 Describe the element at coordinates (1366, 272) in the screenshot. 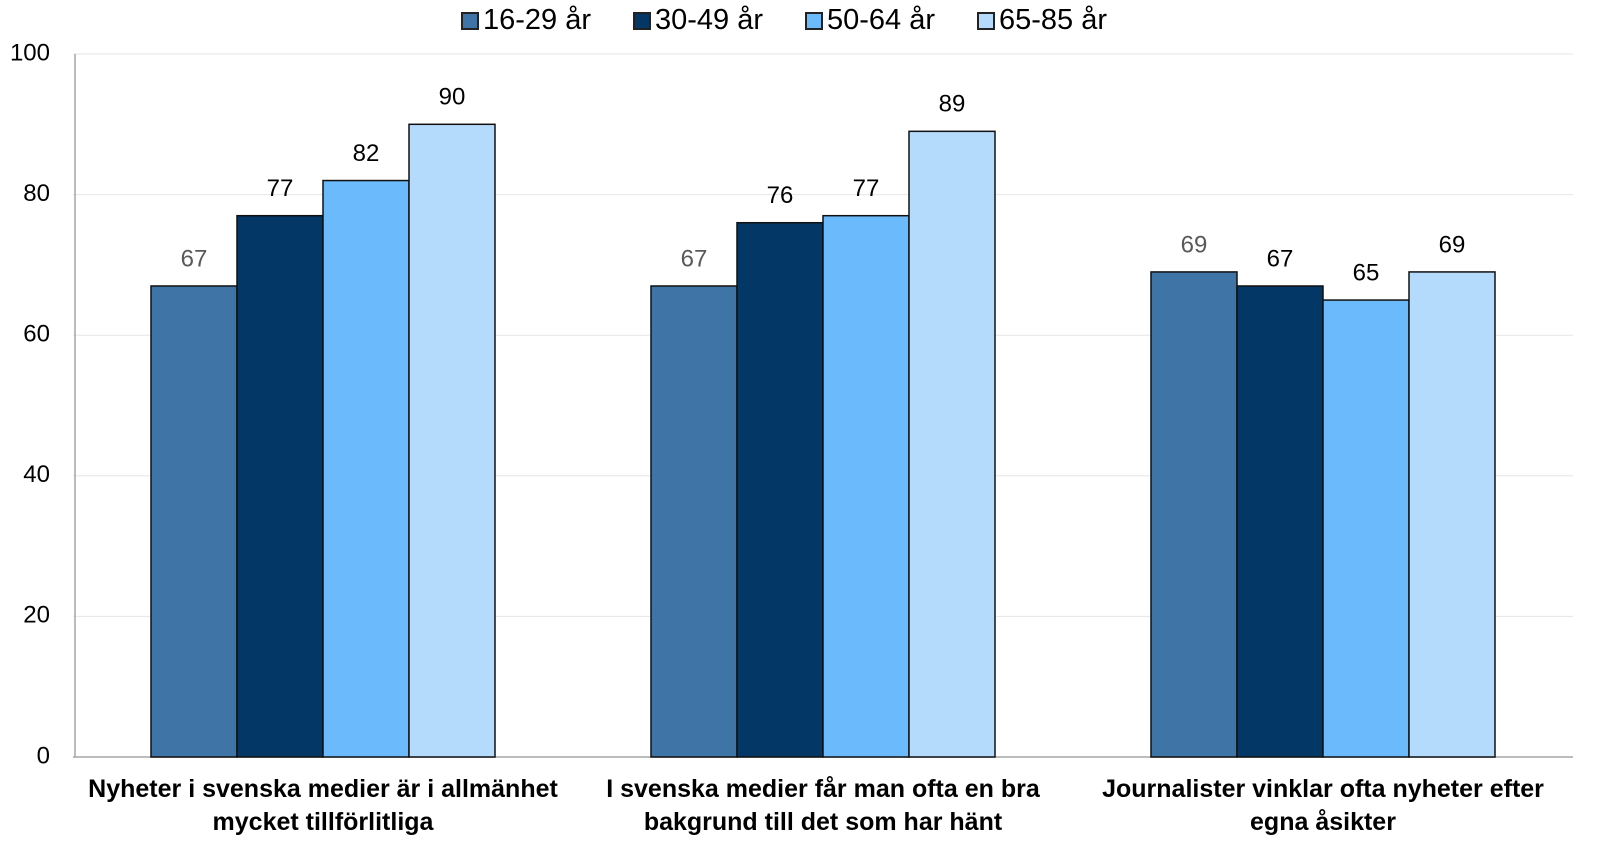

I see `data-label: 65` at that location.